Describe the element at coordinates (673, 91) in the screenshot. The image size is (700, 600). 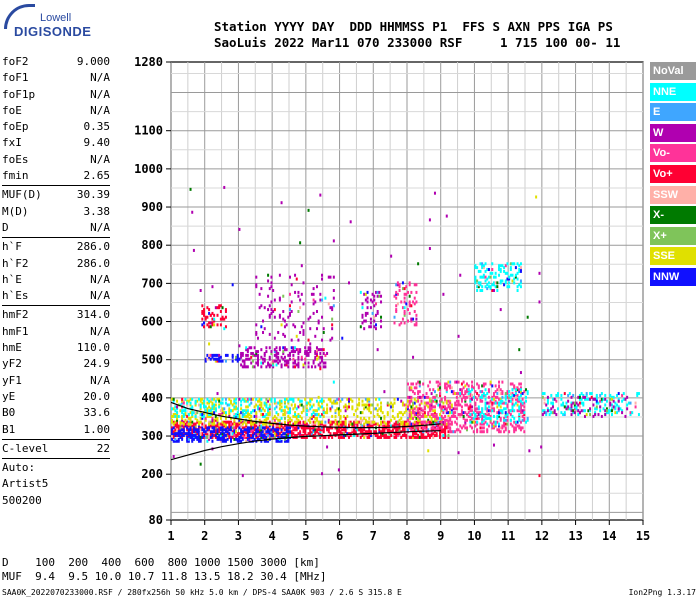
I see `legend-item: NNE` at that location.